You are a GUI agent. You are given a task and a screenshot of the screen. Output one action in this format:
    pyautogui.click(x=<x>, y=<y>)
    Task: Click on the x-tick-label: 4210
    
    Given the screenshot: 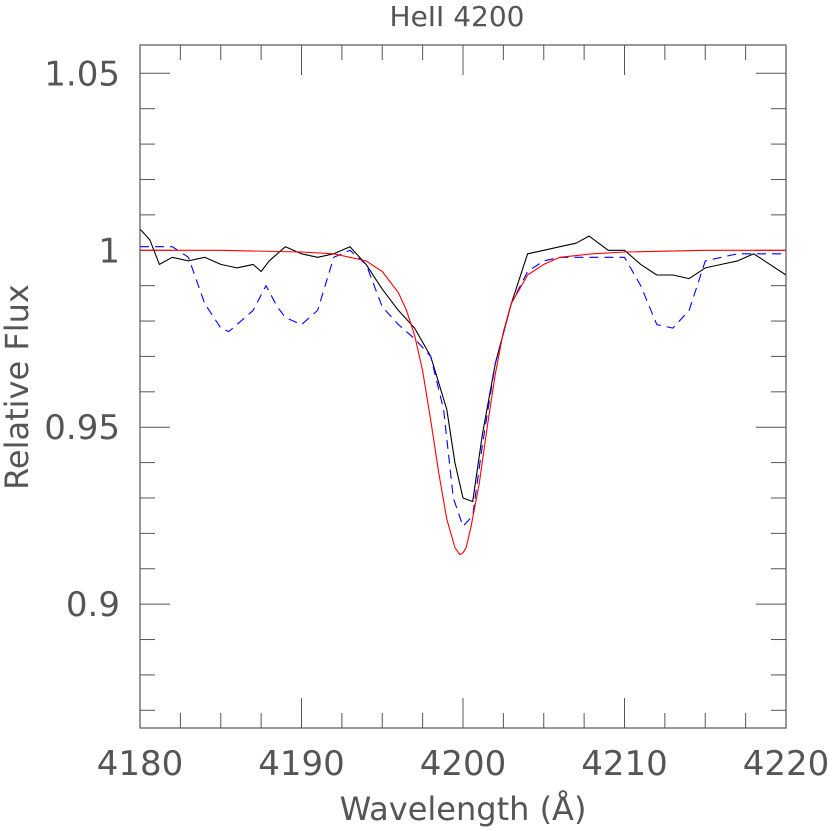 What is the action you would take?
    pyautogui.click(x=624, y=764)
    